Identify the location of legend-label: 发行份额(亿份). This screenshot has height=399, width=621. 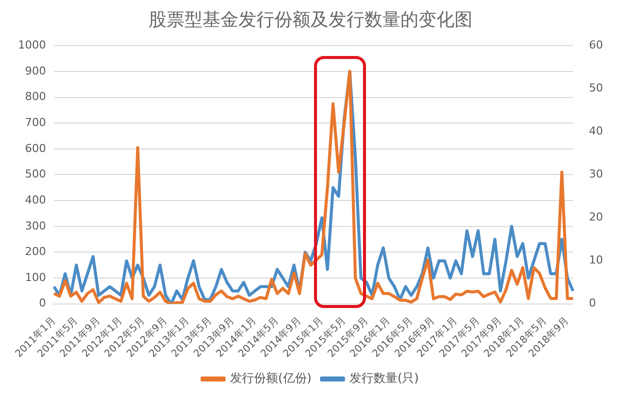
(271, 378).